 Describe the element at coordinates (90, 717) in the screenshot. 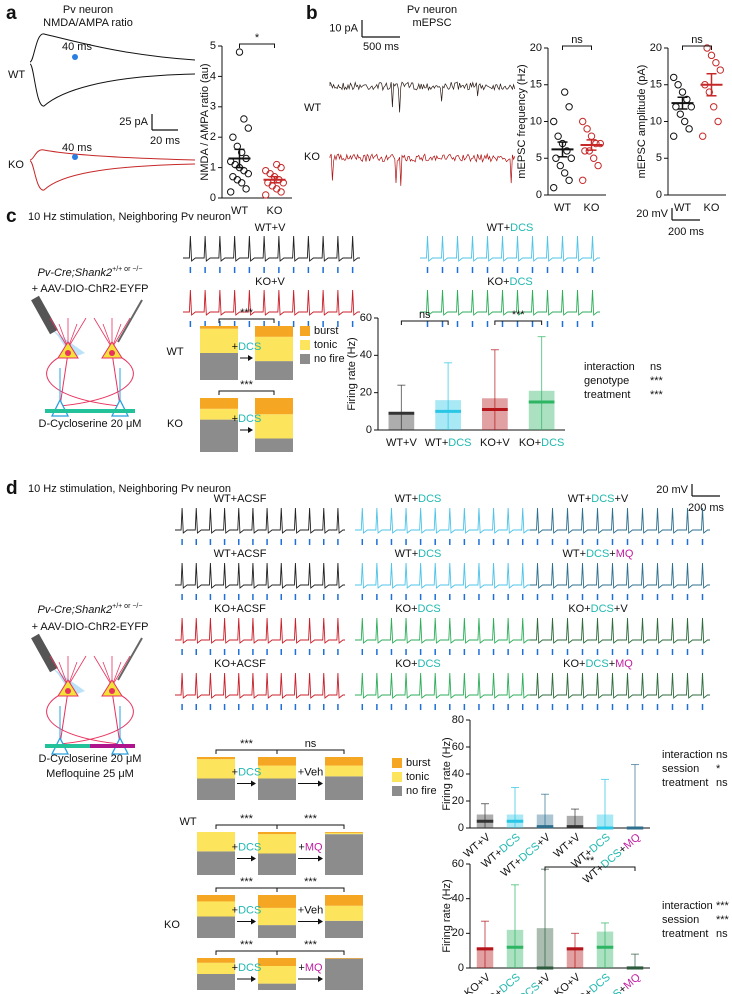

I see `axon` at that location.